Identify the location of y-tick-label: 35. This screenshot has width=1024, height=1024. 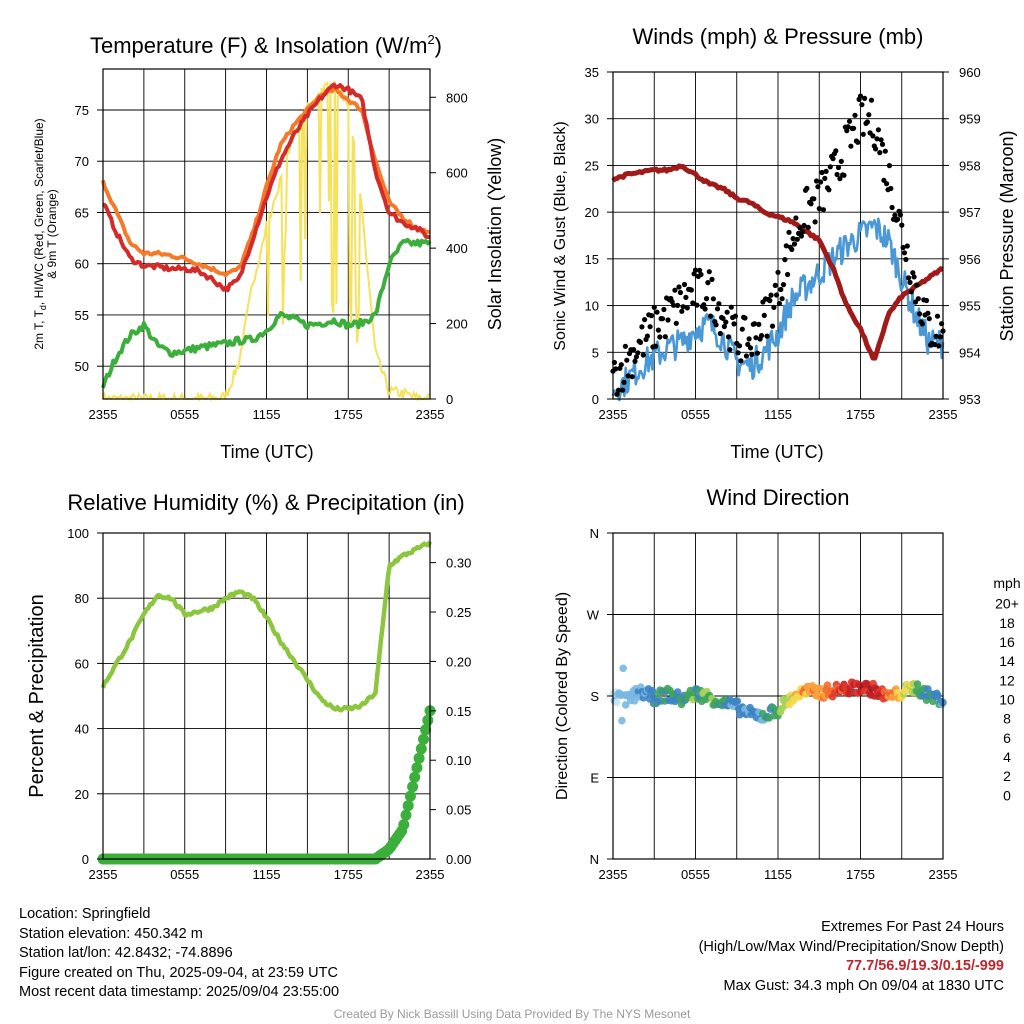
(592, 72).